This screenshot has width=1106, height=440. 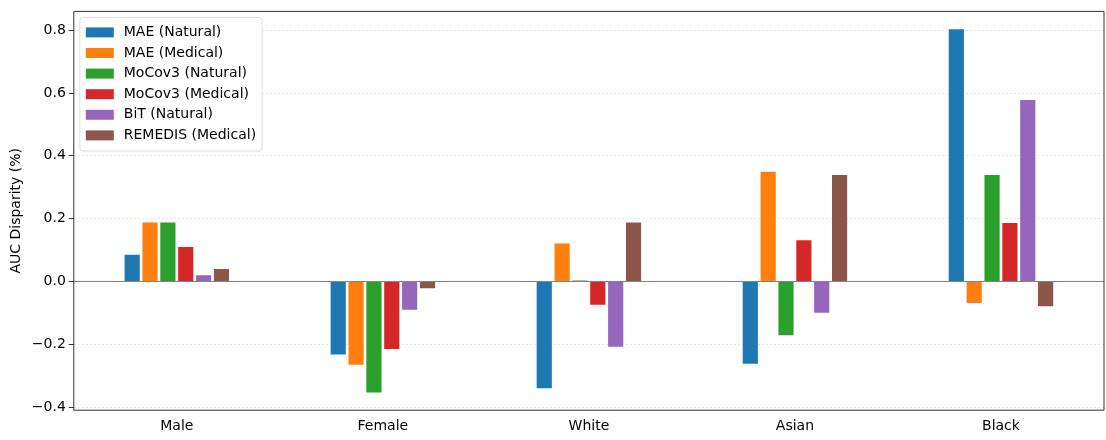 I want to click on y-tick-label: 0.8, so click(x=54, y=28).